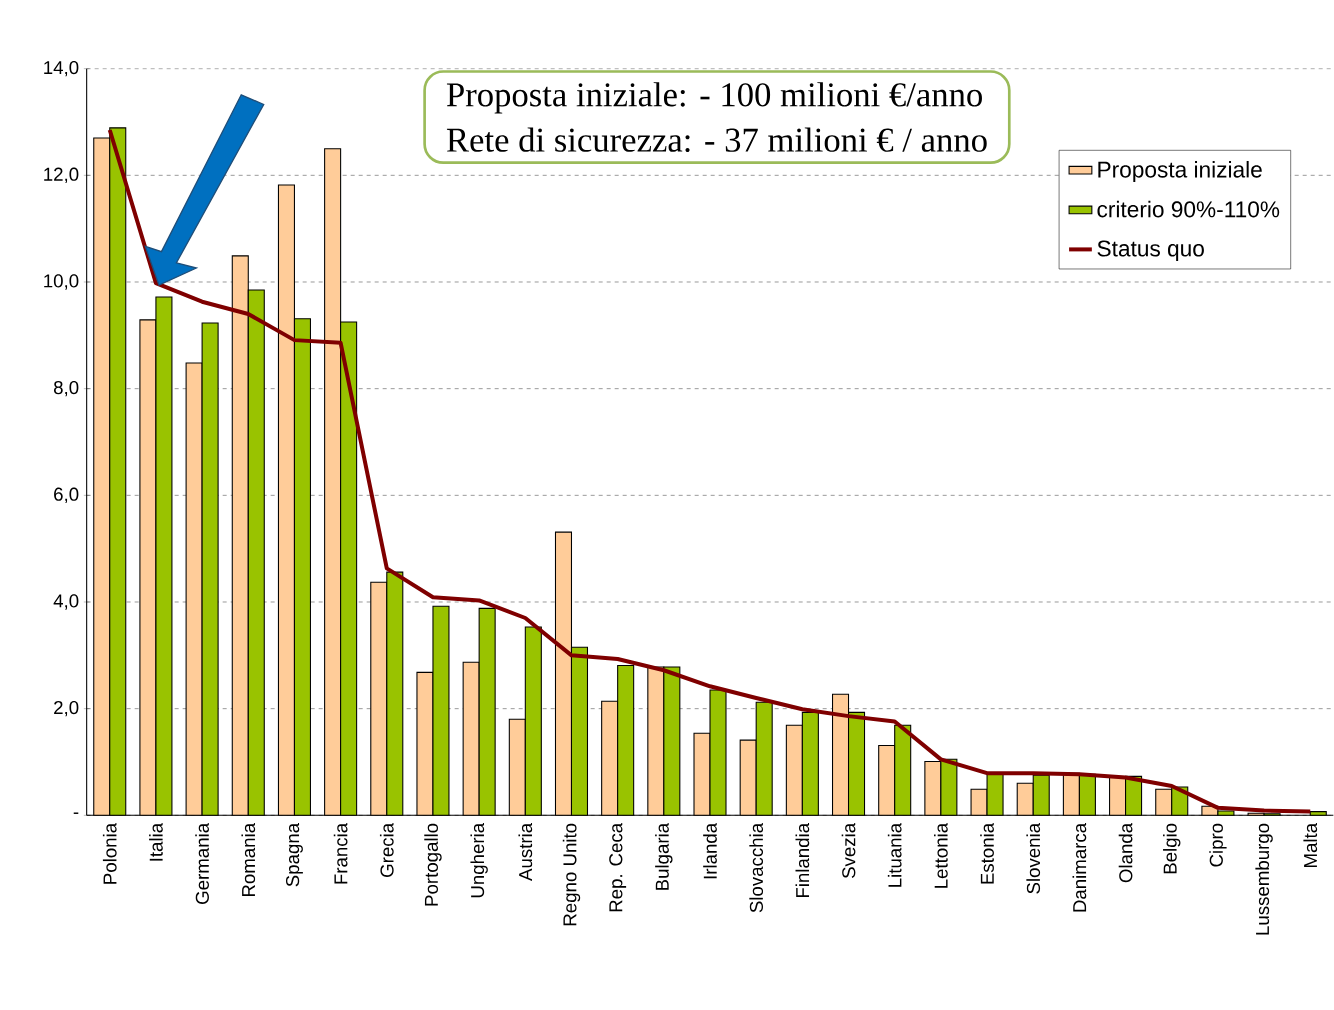 This screenshot has height=1010, width=1334. I want to click on x-tick-label: Cipro, so click(1218, 845).